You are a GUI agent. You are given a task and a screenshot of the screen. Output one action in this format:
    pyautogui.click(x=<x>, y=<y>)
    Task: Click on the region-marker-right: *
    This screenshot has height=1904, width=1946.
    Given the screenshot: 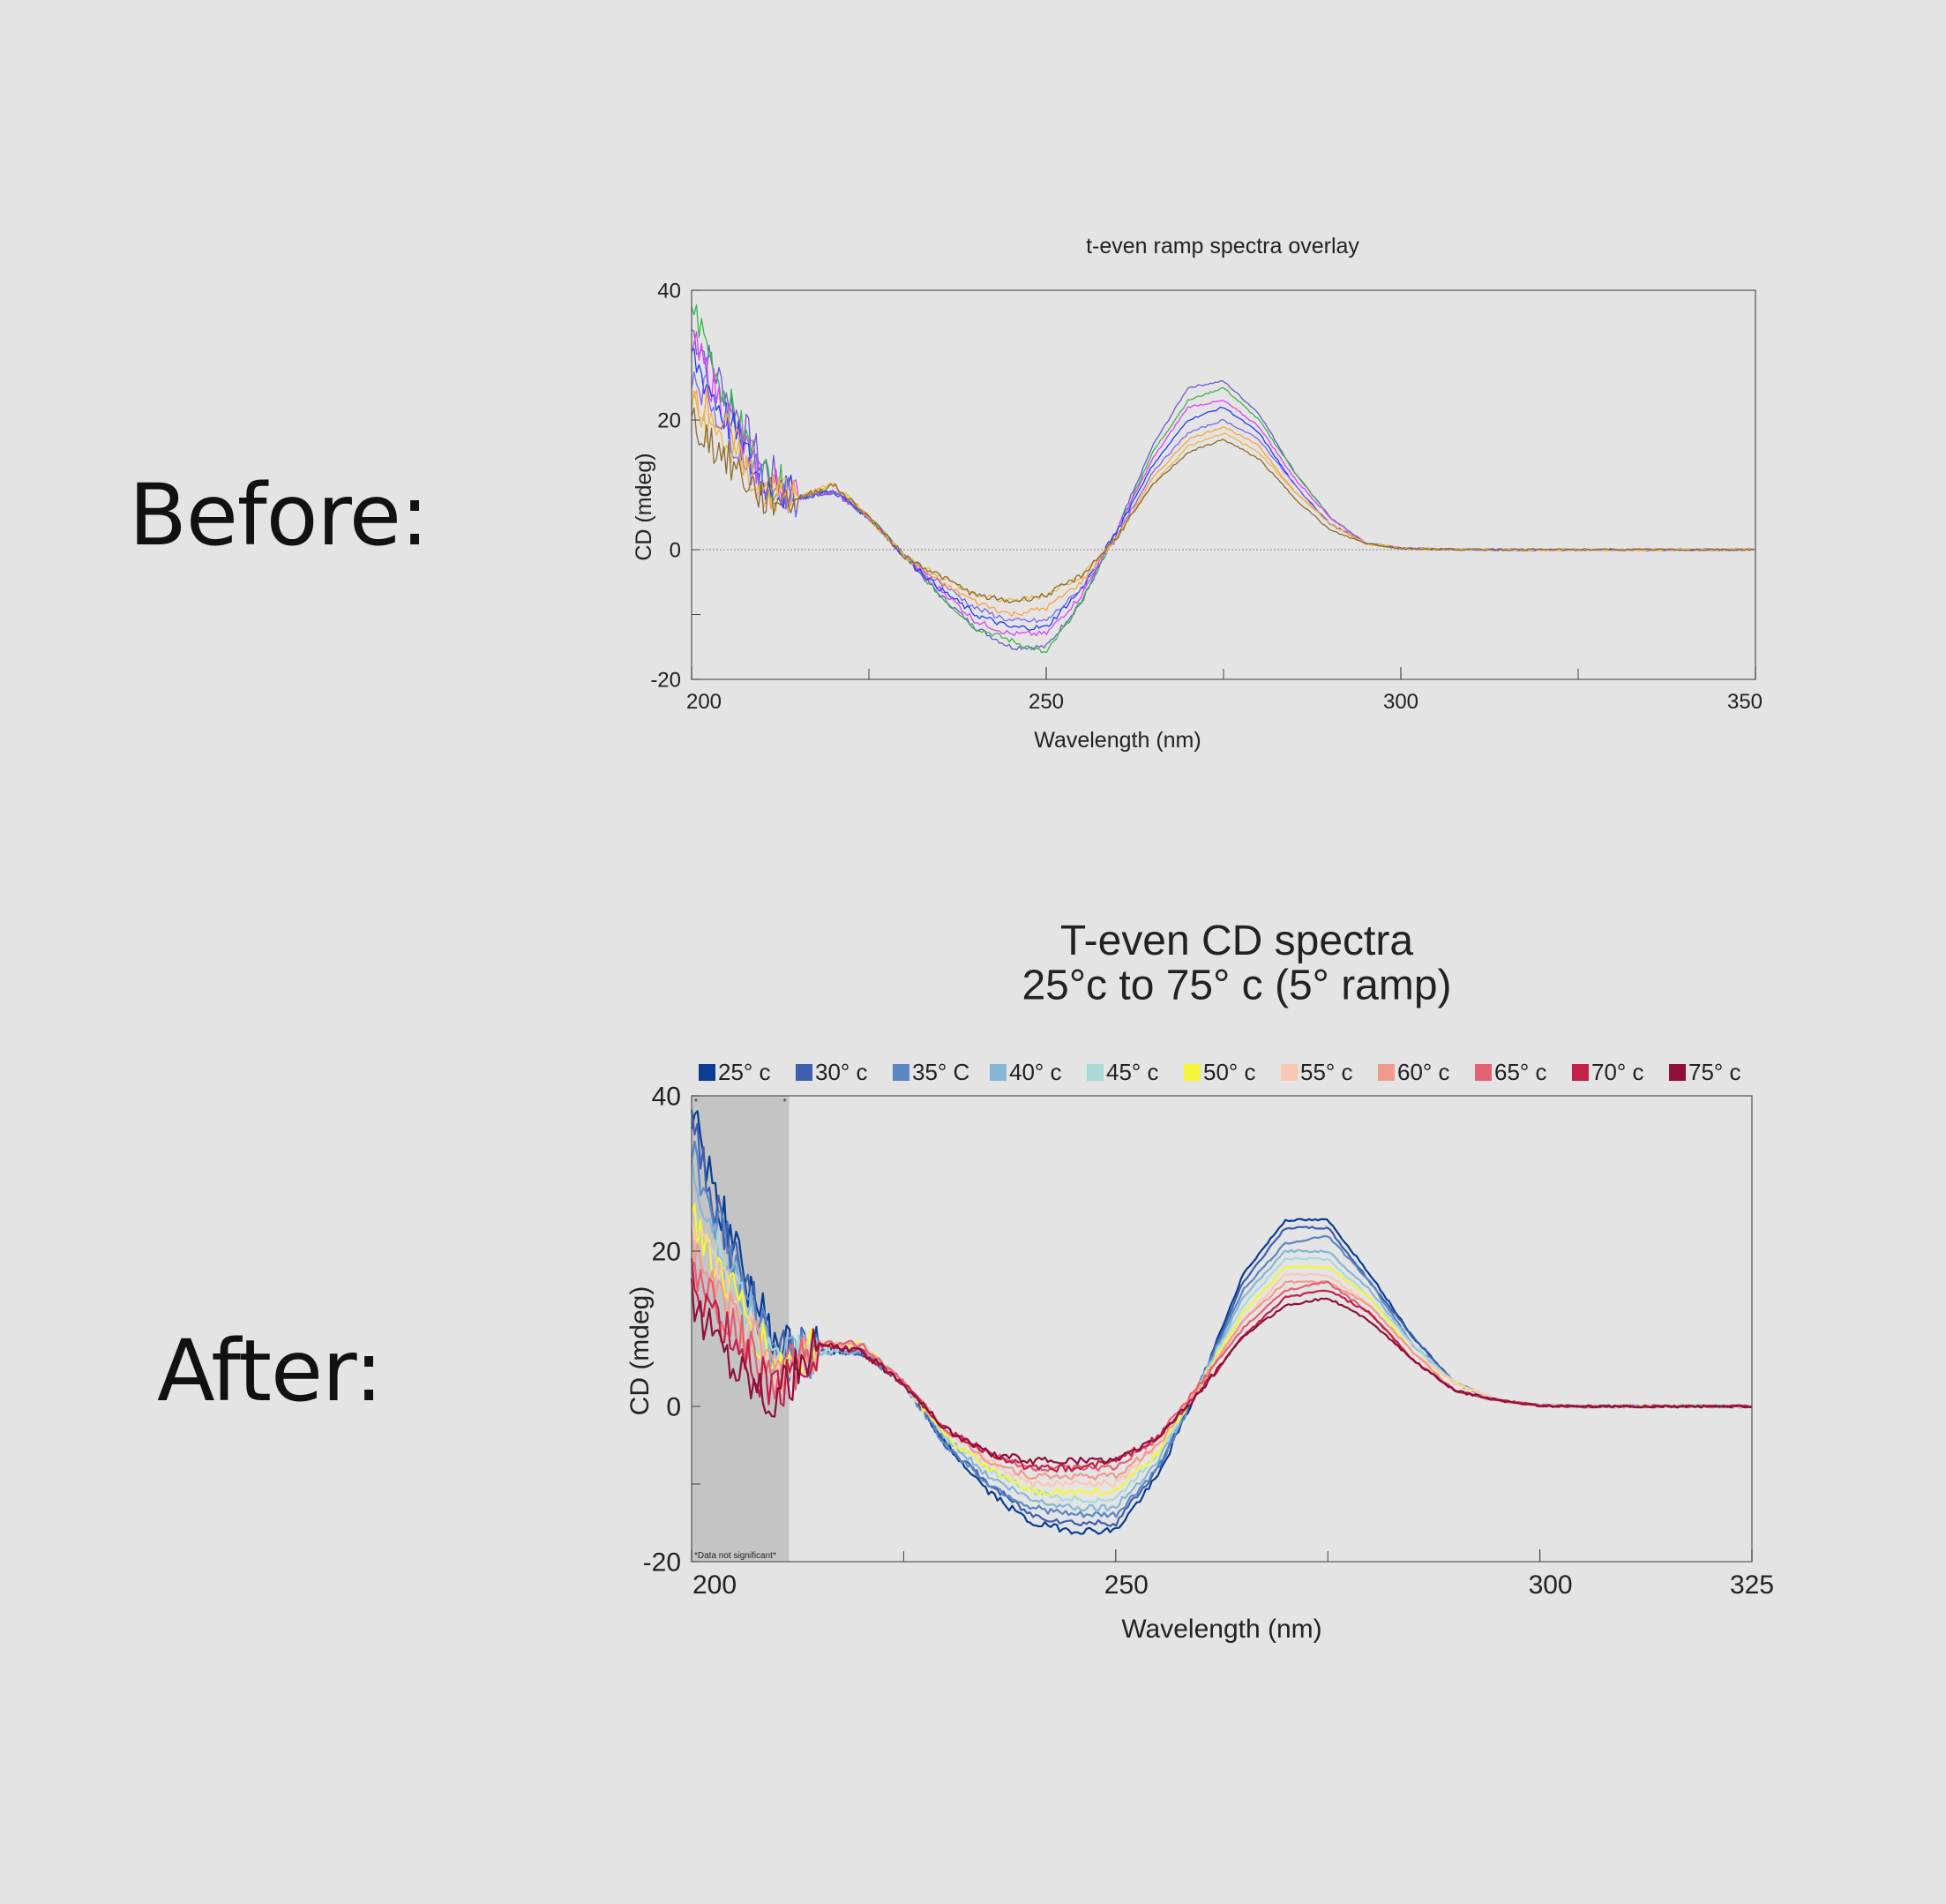 What is the action you would take?
    pyautogui.click(x=785, y=1102)
    